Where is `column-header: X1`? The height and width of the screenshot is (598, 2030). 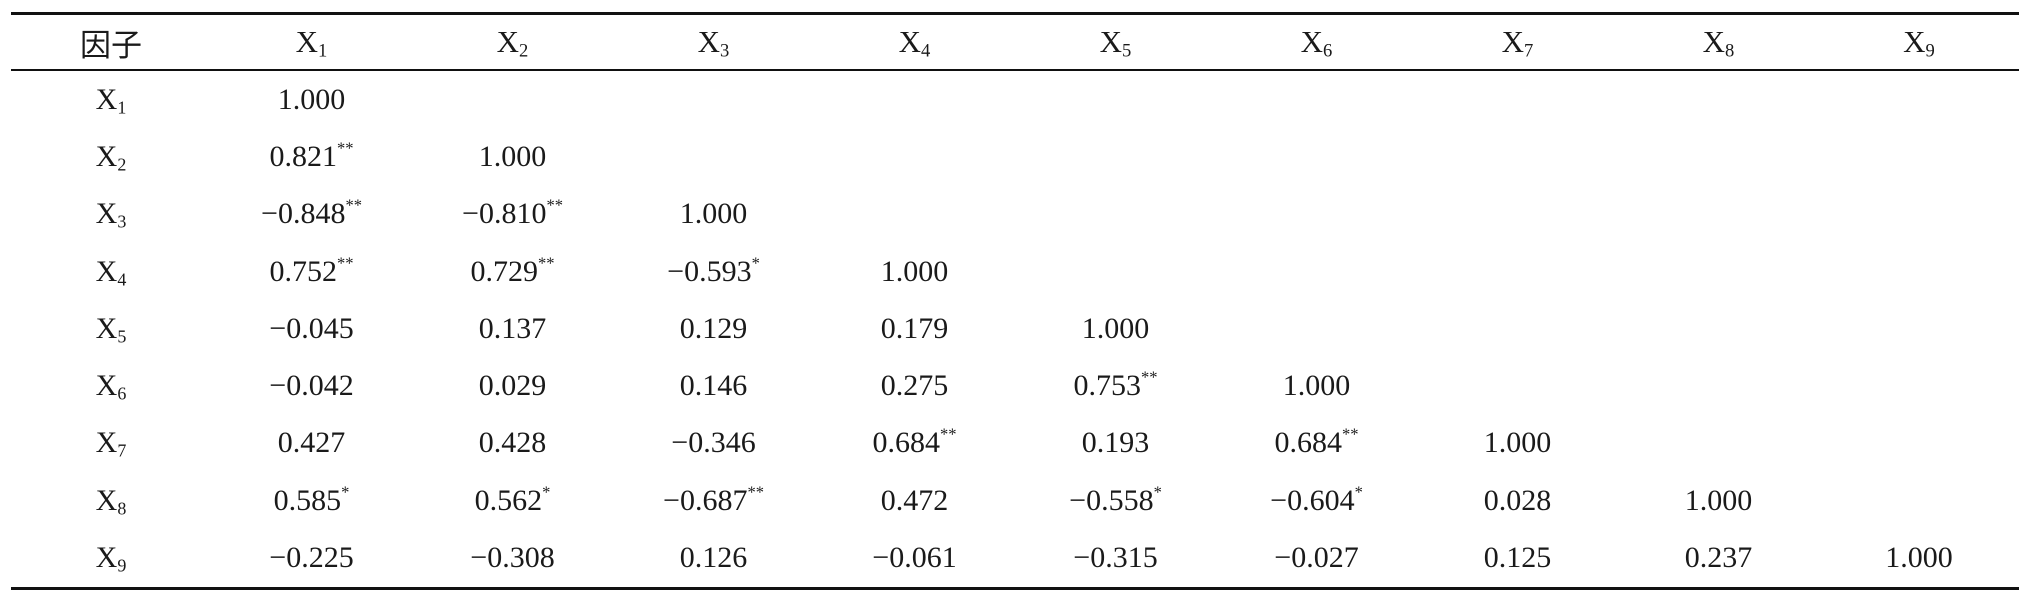
column-header: X1 is located at coordinates (311, 41).